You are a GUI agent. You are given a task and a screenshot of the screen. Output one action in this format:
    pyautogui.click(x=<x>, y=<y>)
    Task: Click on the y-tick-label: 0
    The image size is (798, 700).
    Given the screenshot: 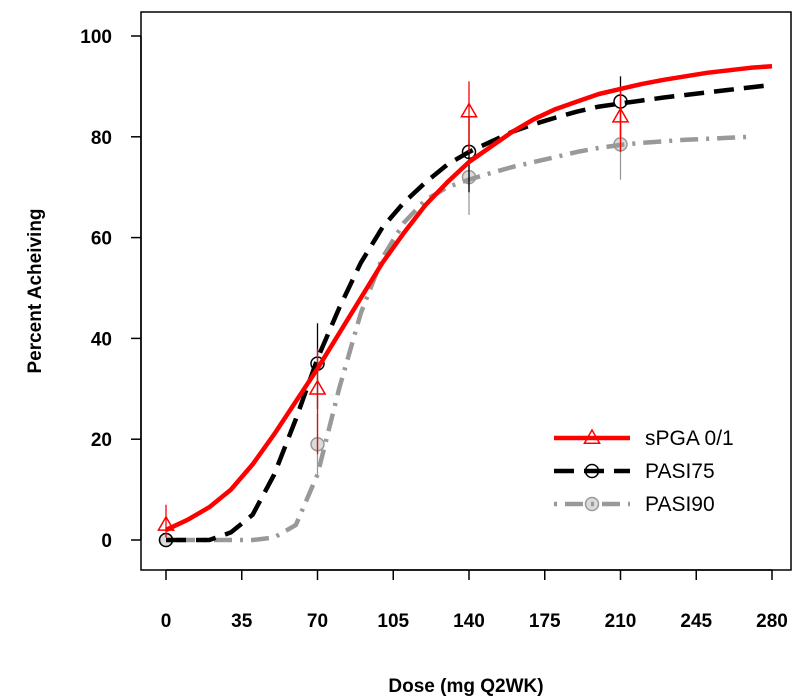 What is the action you would take?
    pyautogui.click(x=106, y=541)
    